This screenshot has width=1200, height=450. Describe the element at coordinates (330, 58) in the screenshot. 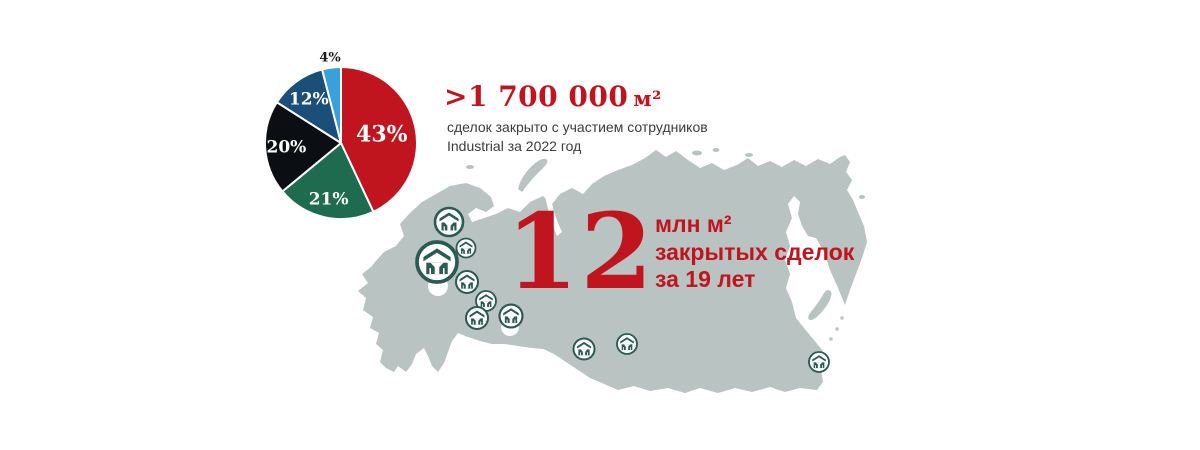

I see `pie-slice-label-4%: 4%` at that location.